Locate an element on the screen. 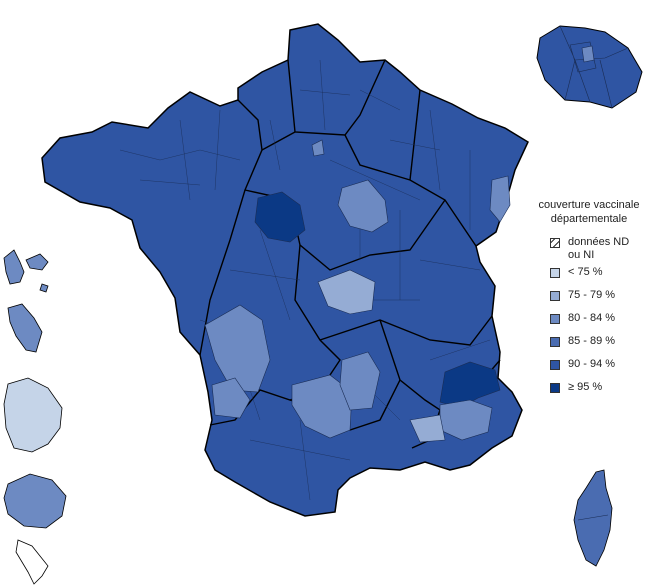 This screenshot has height=587, width=648. legend-label: 75 - 79 % is located at coordinates (591, 295).